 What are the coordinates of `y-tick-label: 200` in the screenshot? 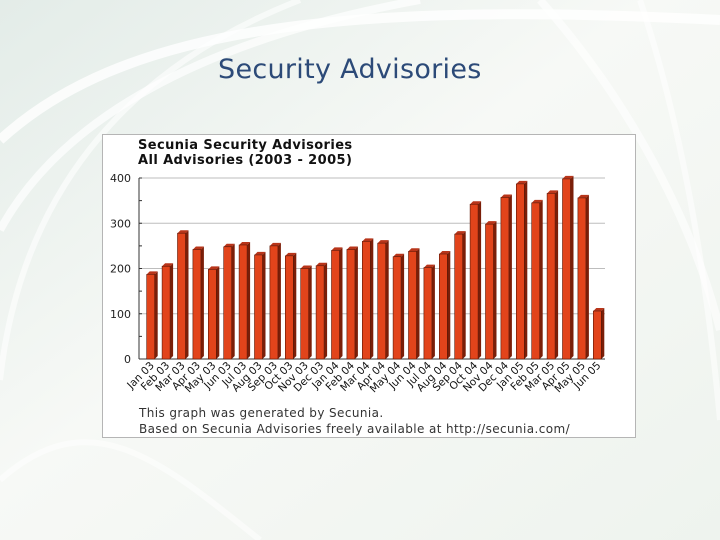 It's located at (120, 269).